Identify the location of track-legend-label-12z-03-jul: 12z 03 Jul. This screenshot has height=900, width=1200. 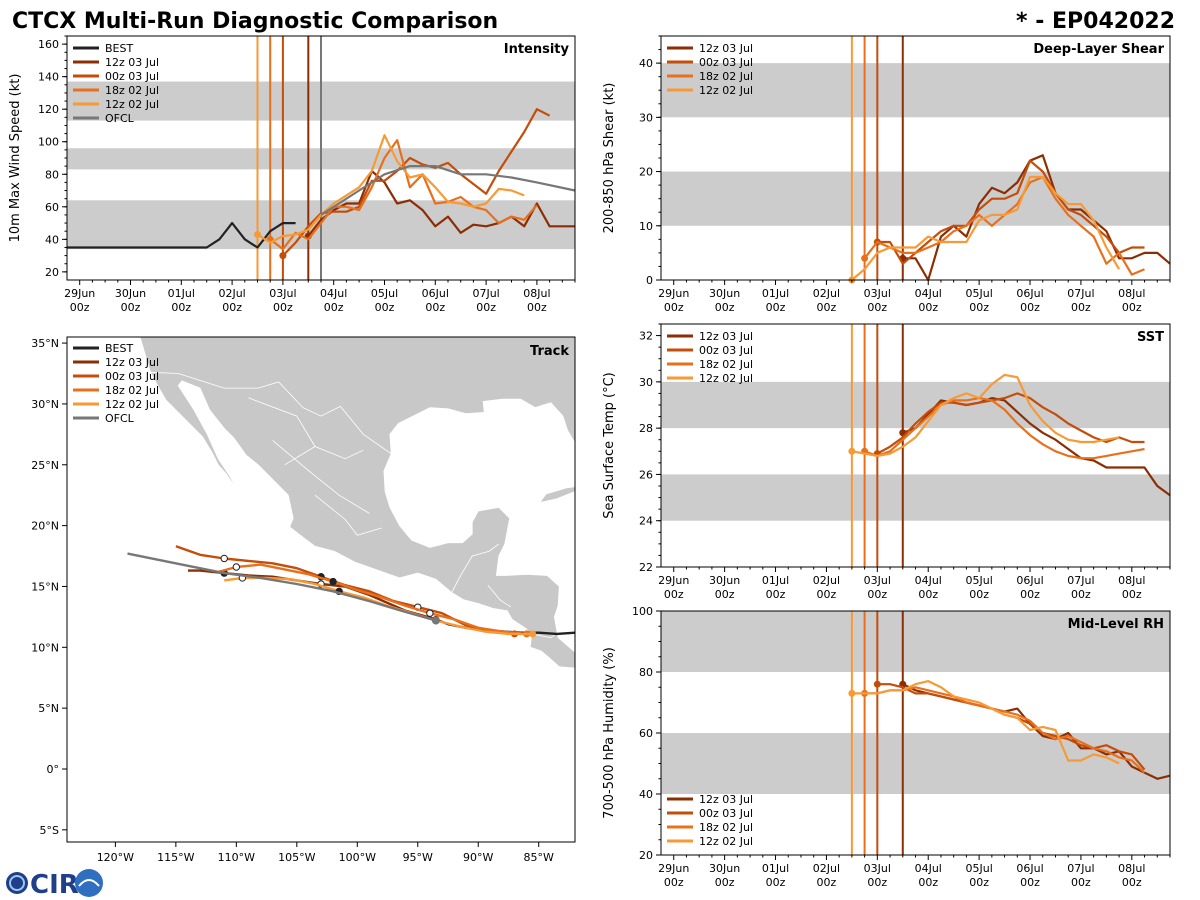
(132, 362).